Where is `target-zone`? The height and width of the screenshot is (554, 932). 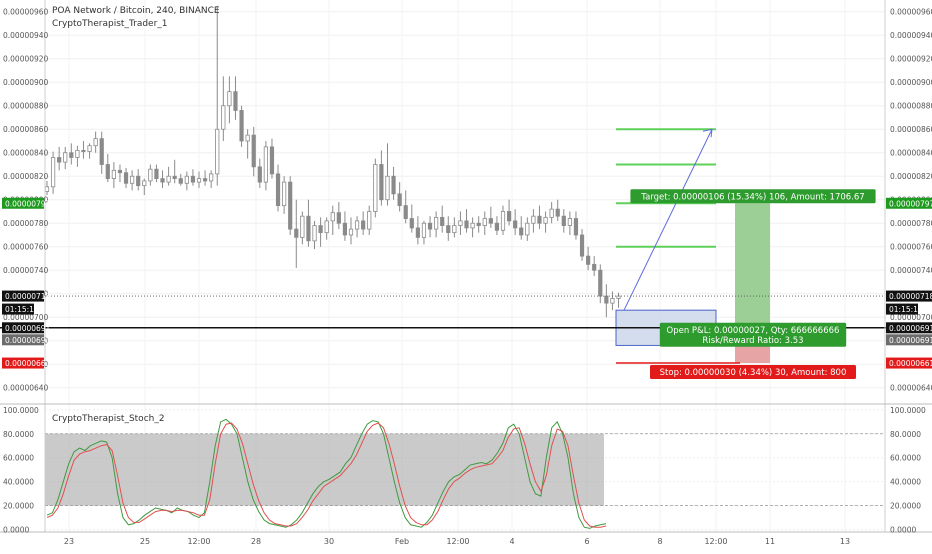
target-zone is located at coordinates (752, 265).